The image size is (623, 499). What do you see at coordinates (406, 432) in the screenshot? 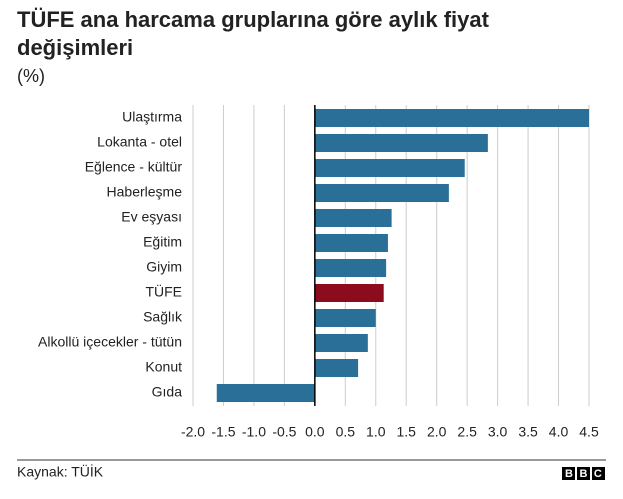
I see `x-tick-label: 1.5` at bounding box center [406, 432].